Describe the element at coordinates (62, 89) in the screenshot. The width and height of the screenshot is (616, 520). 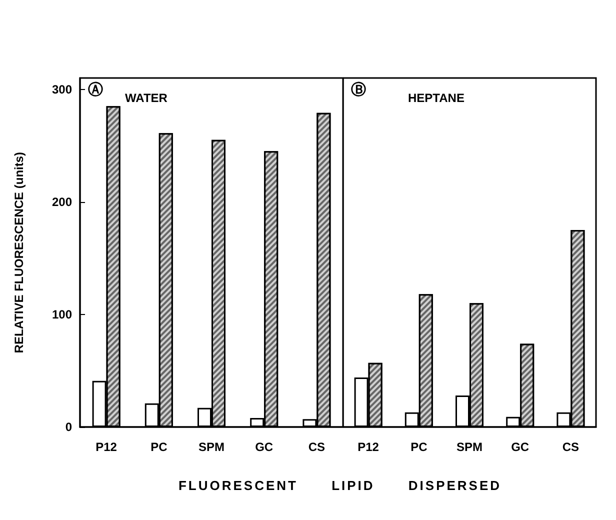
I see `y-tick-label: 300` at that location.